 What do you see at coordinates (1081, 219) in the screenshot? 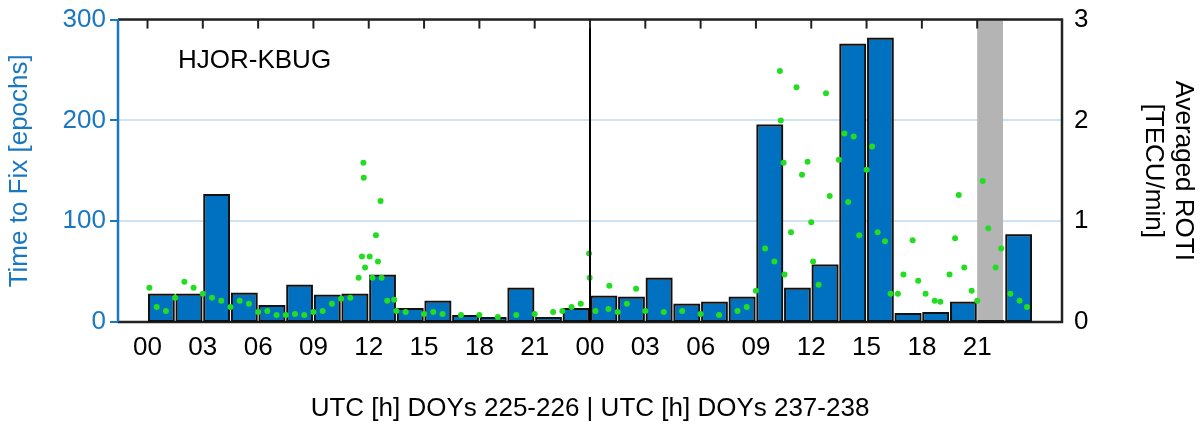
I see `y2-tick-label: 1` at bounding box center [1081, 219].